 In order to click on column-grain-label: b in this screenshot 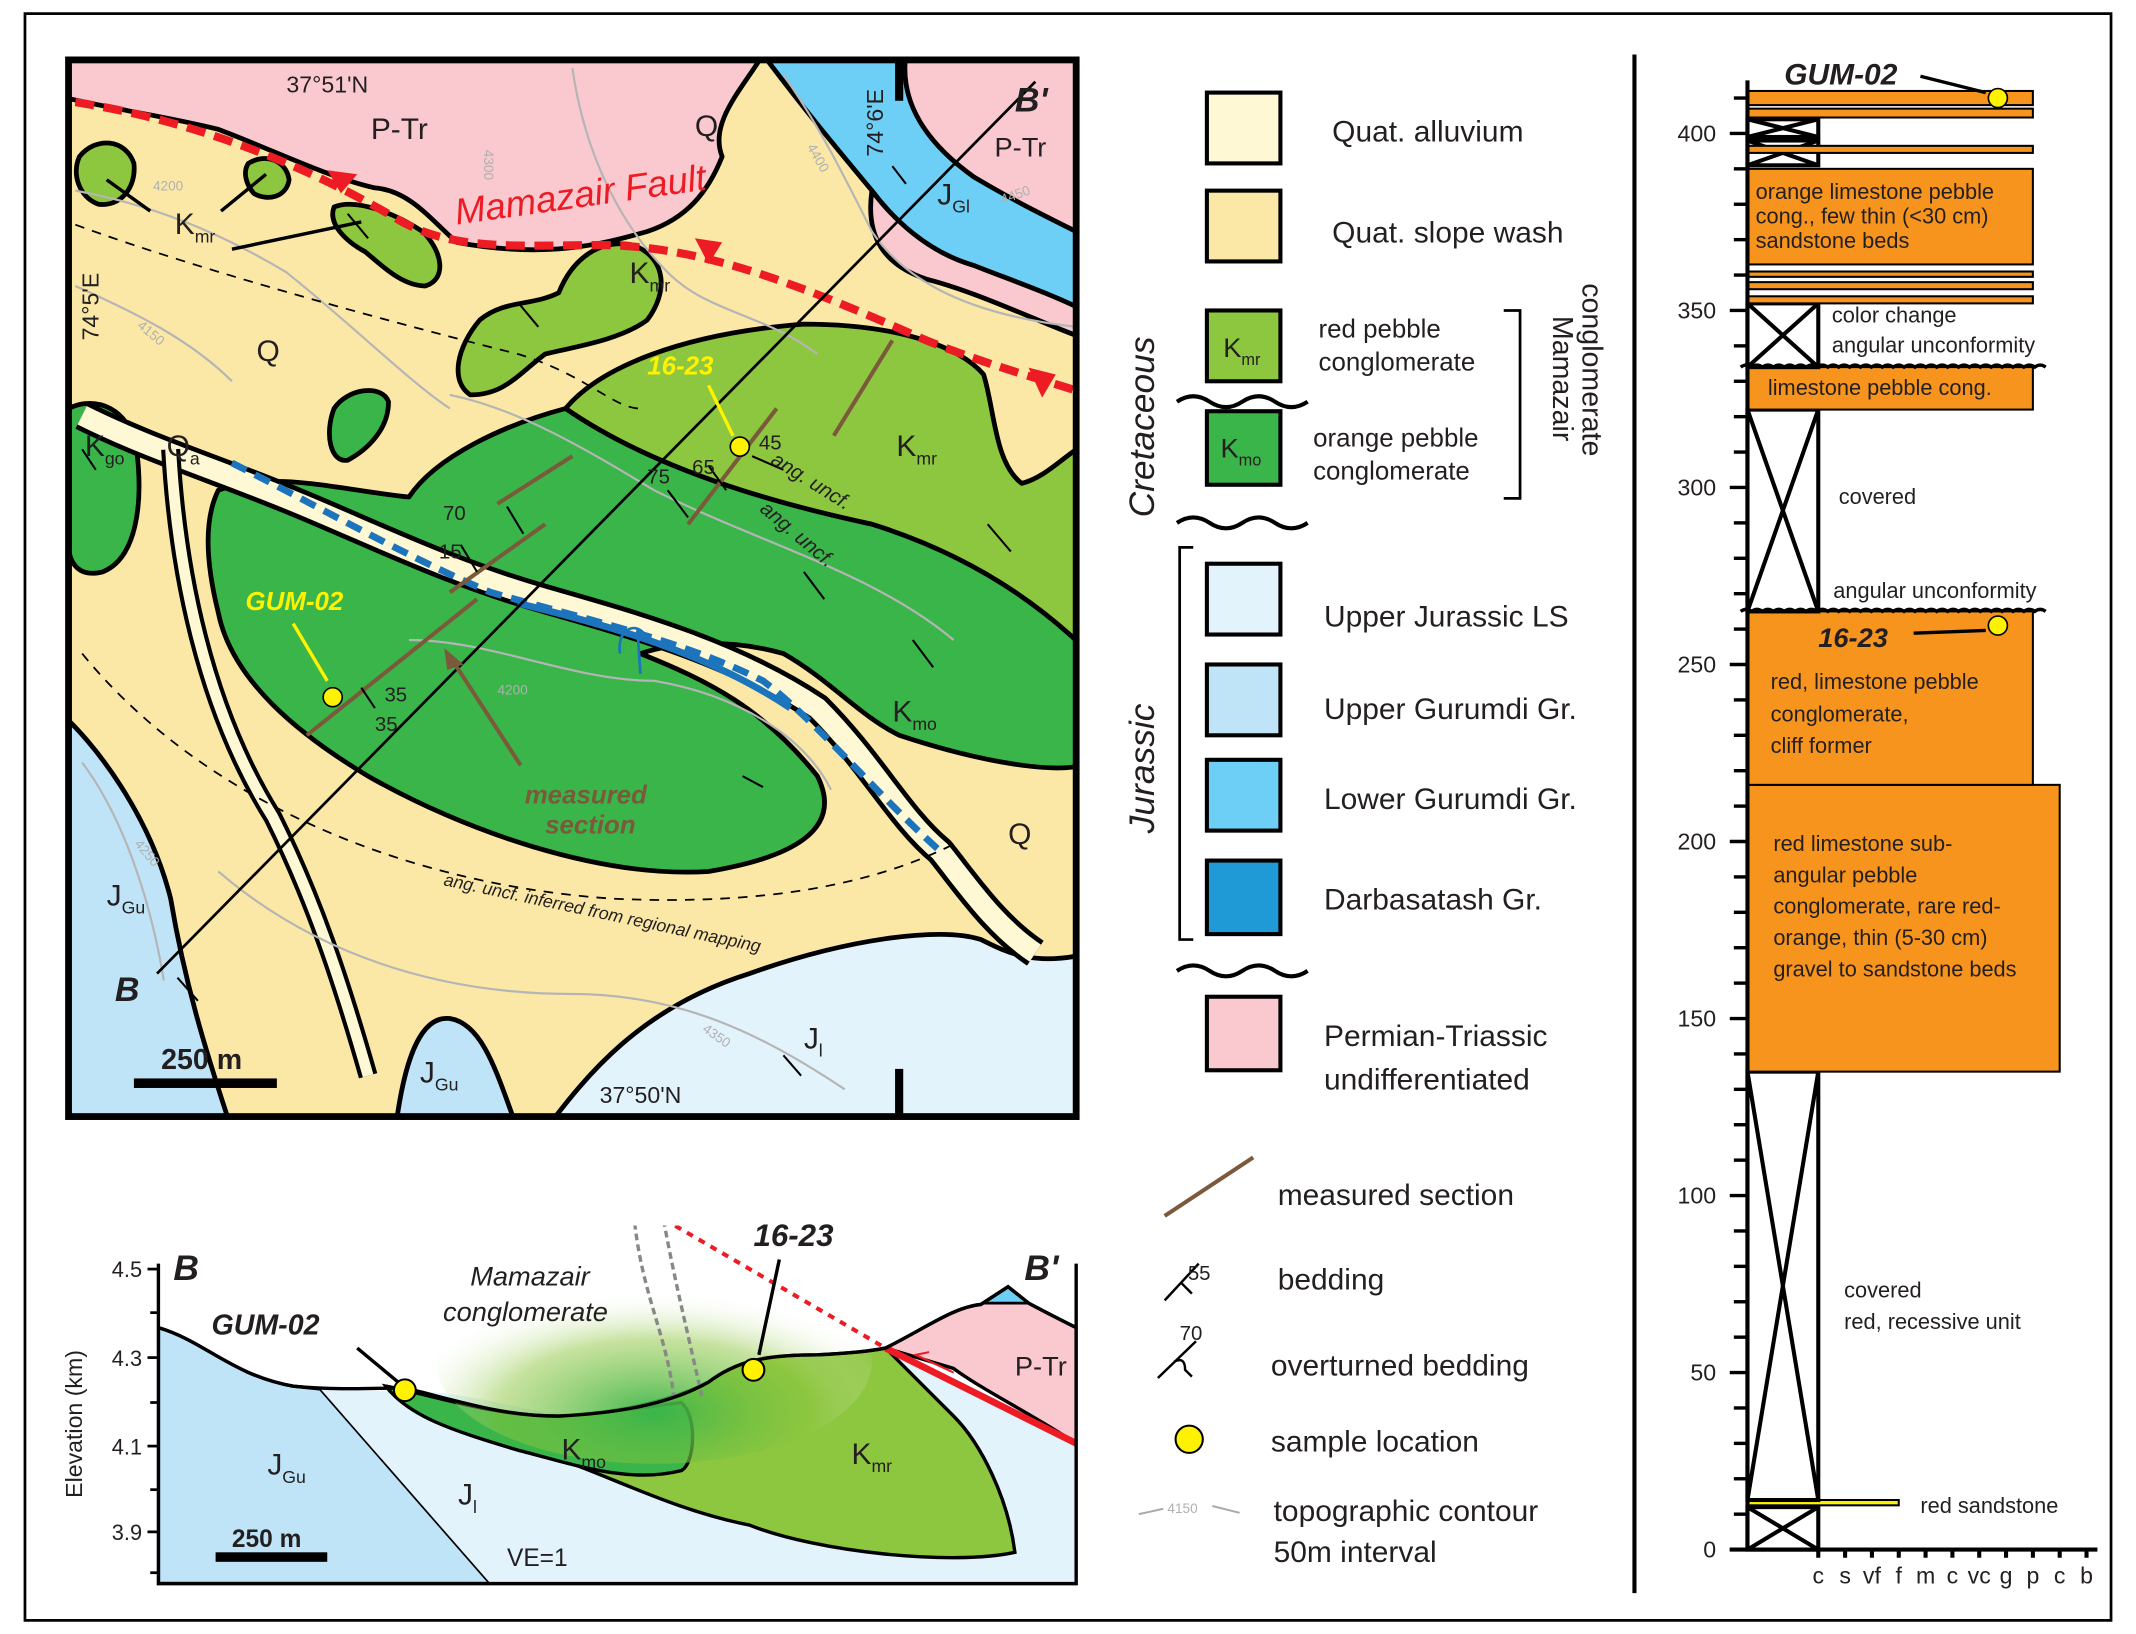, I will do `click(2086, 1576)`.